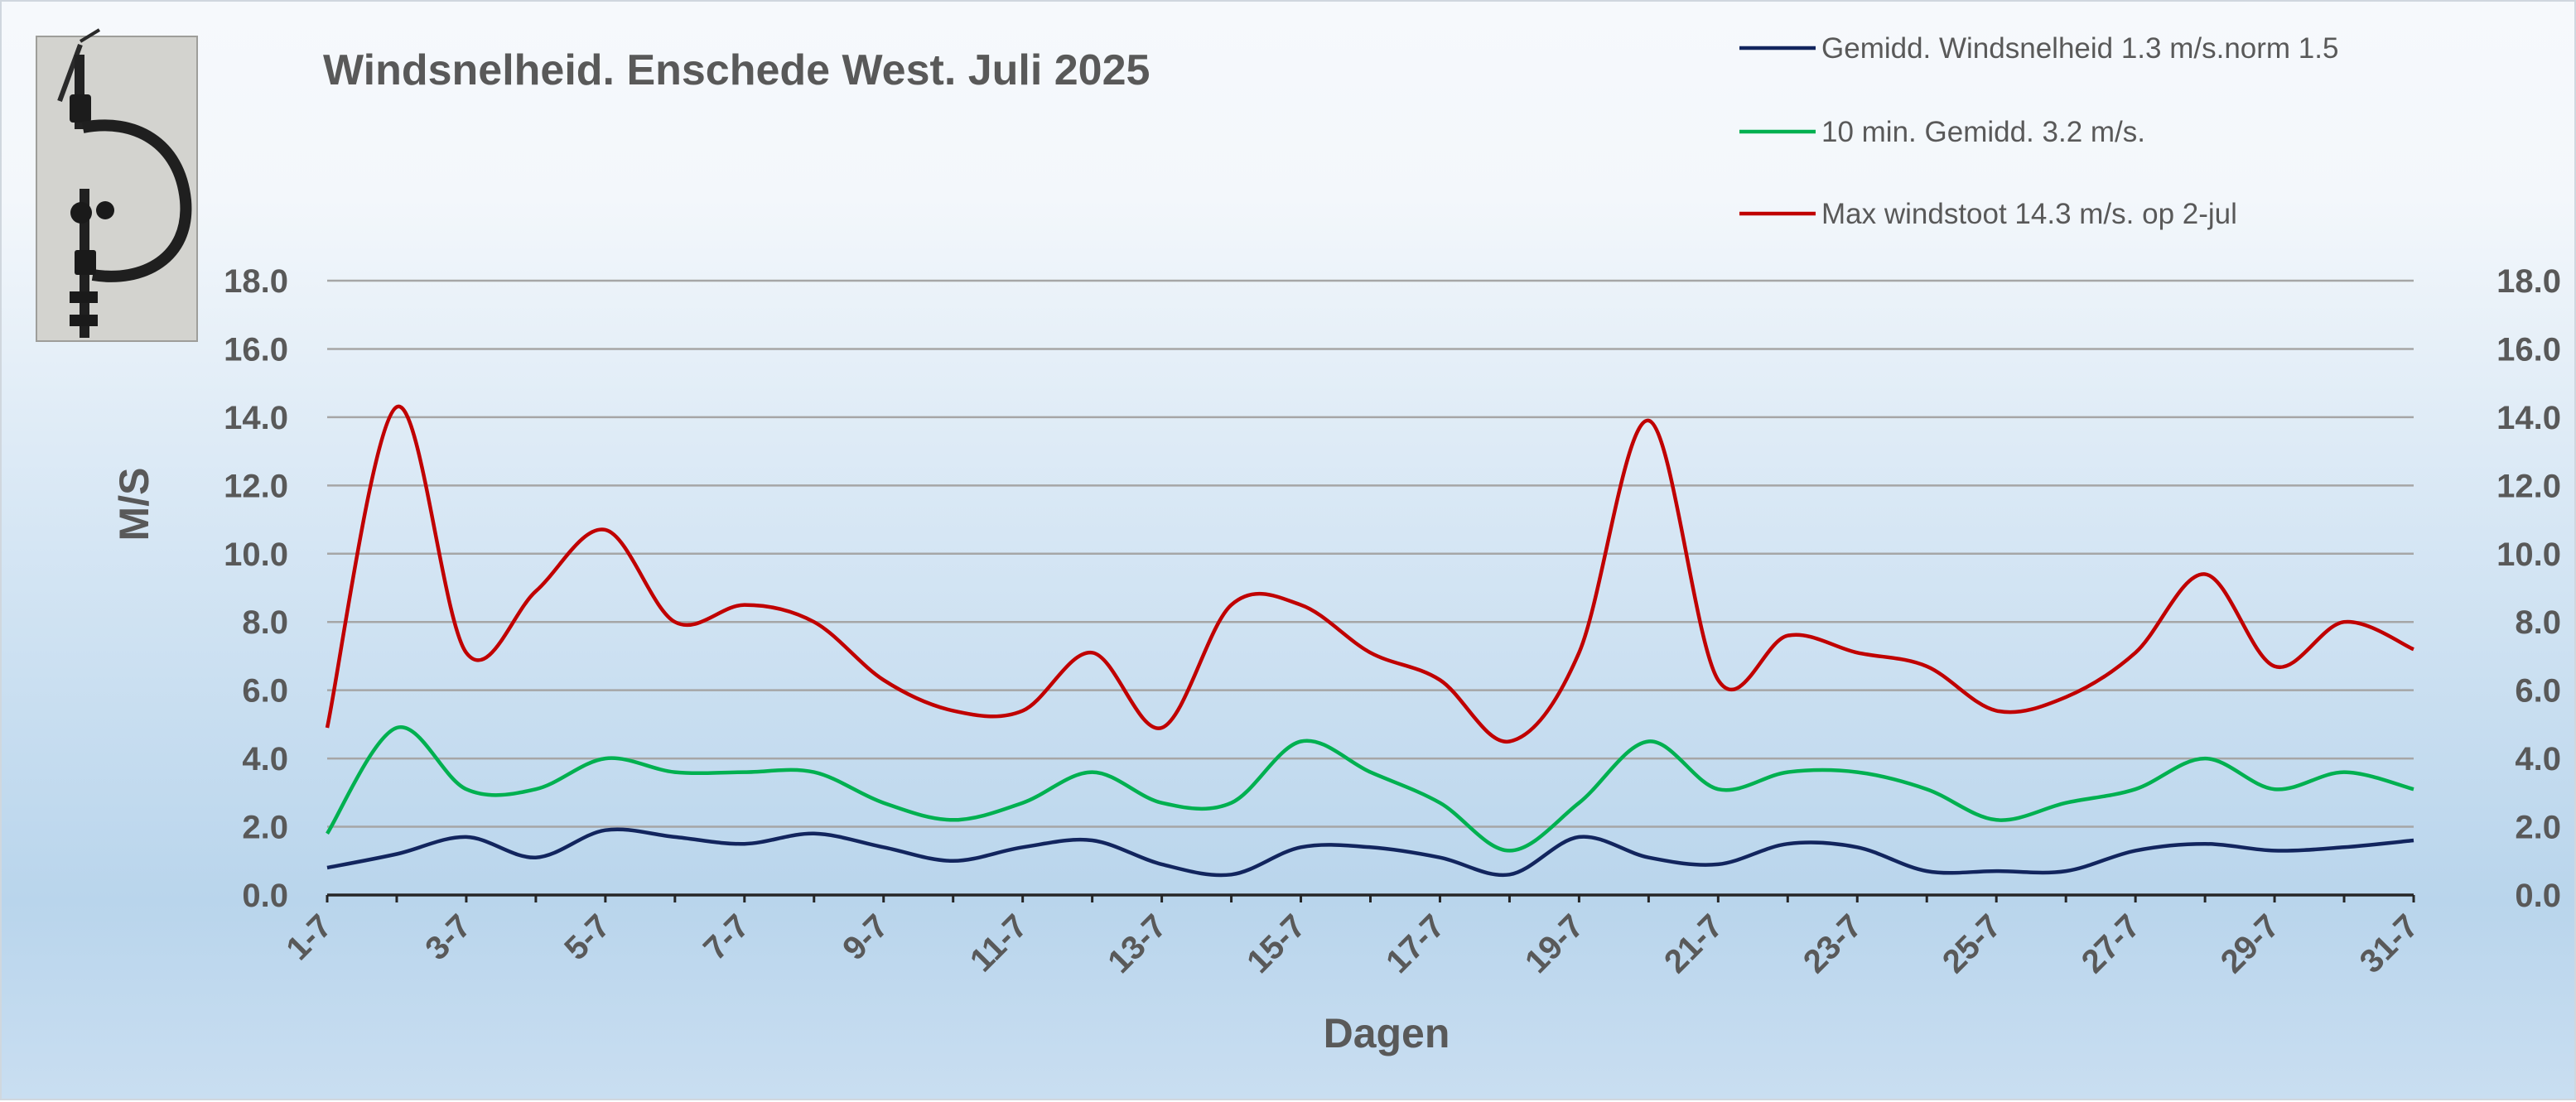 Image resolution: width=2576 pixels, height=1102 pixels. Describe the element at coordinates (587, 937) in the screenshot. I see `x-tick-label: 5-7` at that location.